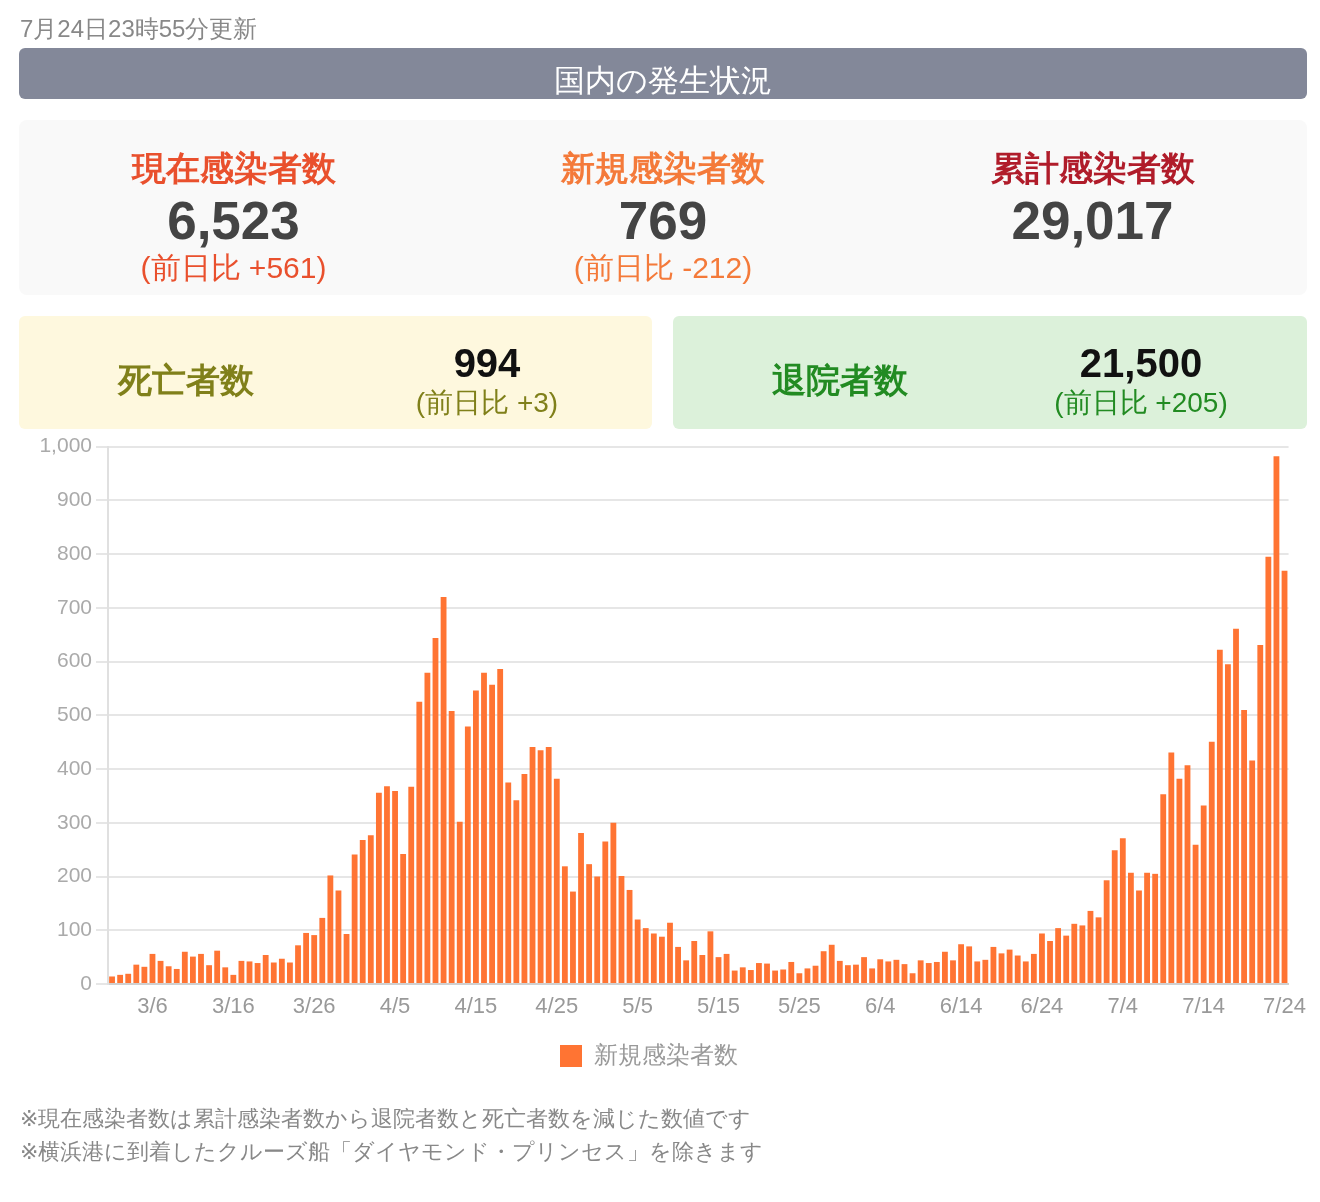 This screenshot has height=1202, width=1320. What do you see at coordinates (1092, 220) in the screenshot?
I see `text: 29,017` at bounding box center [1092, 220].